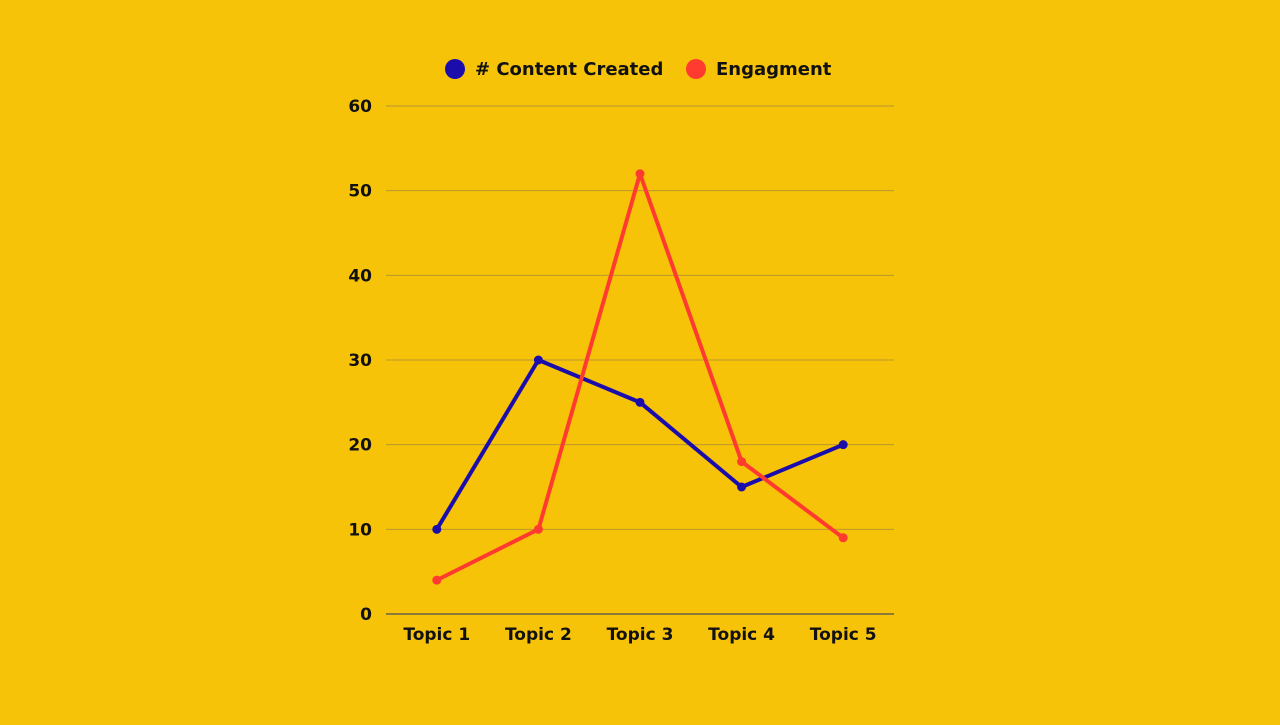  I want to click on y-tick-label: 30, so click(360, 361).